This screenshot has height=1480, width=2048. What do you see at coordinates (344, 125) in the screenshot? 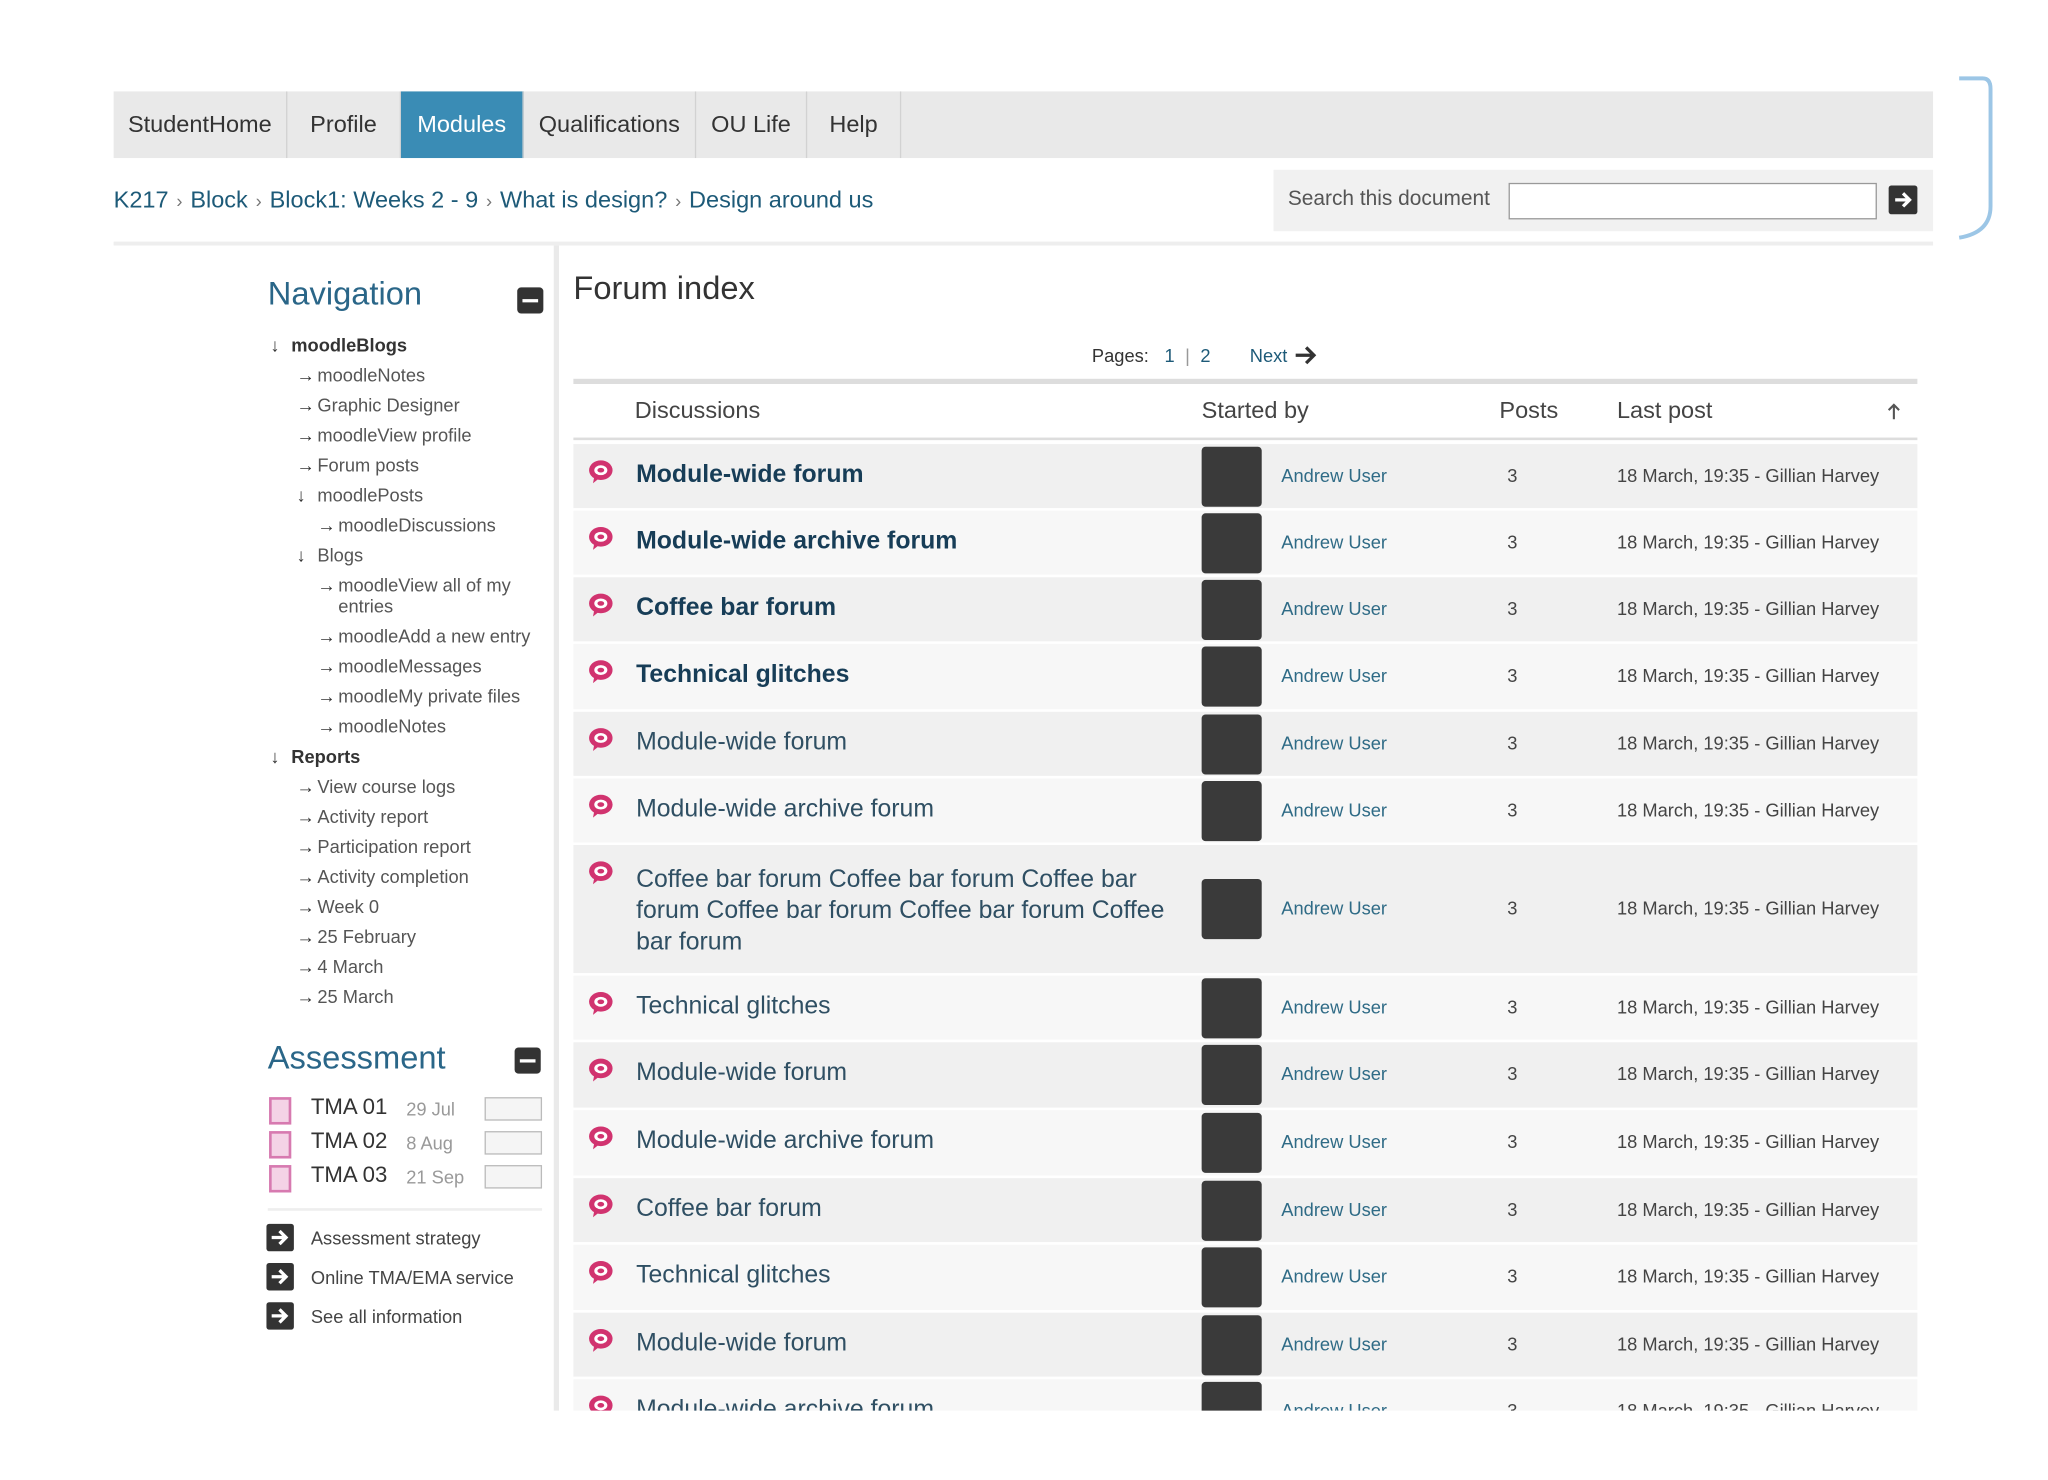
I see `nav-tab: Profile` at bounding box center [344, 125].